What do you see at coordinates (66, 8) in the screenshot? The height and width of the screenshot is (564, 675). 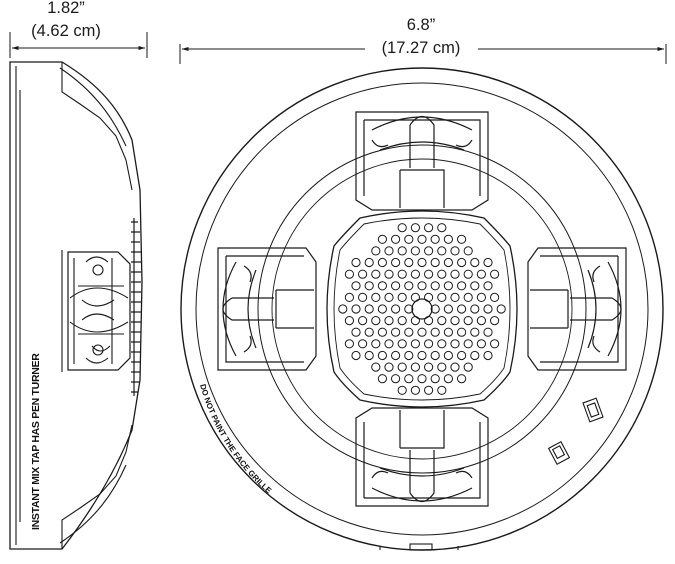 I see `depth-inches-label: 1.82”` at bounding box center [66, 8].